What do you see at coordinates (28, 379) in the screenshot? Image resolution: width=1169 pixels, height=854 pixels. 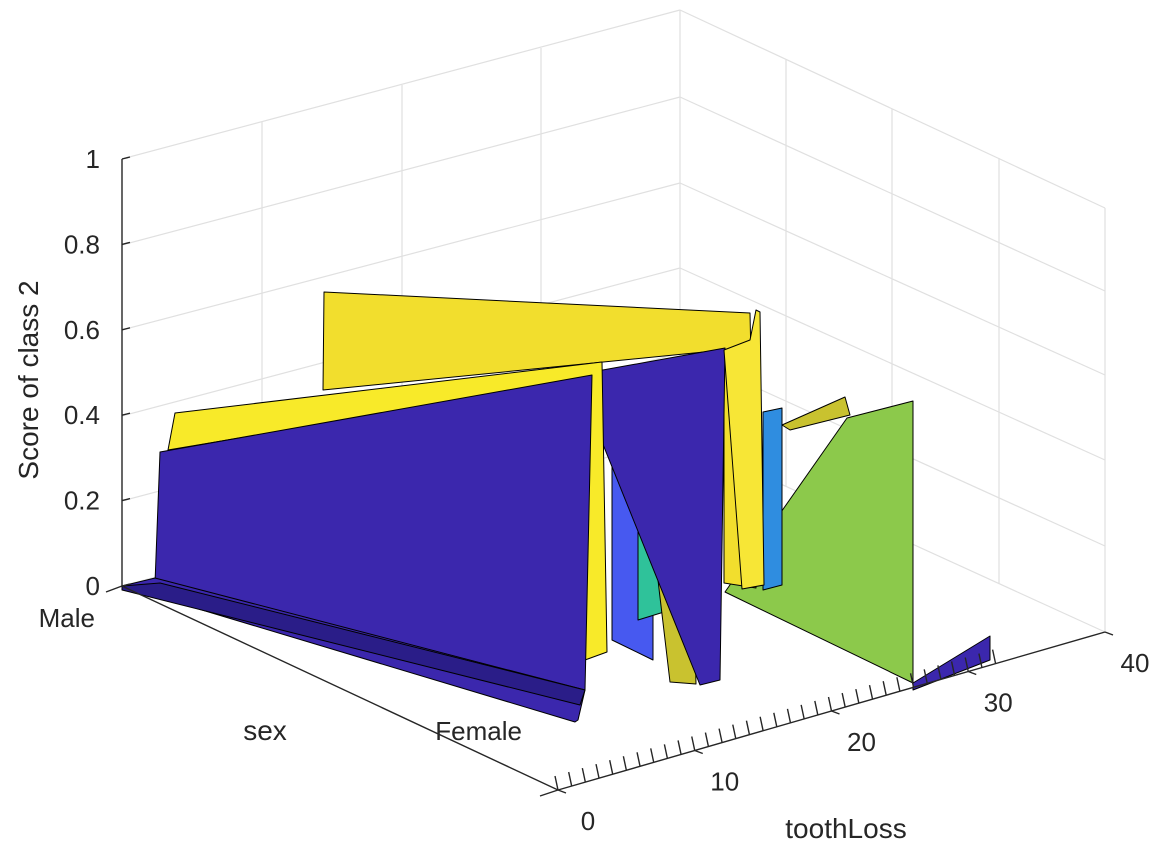 I see `z-axis-label: Score of class 2` at bounding box center [28, 379].